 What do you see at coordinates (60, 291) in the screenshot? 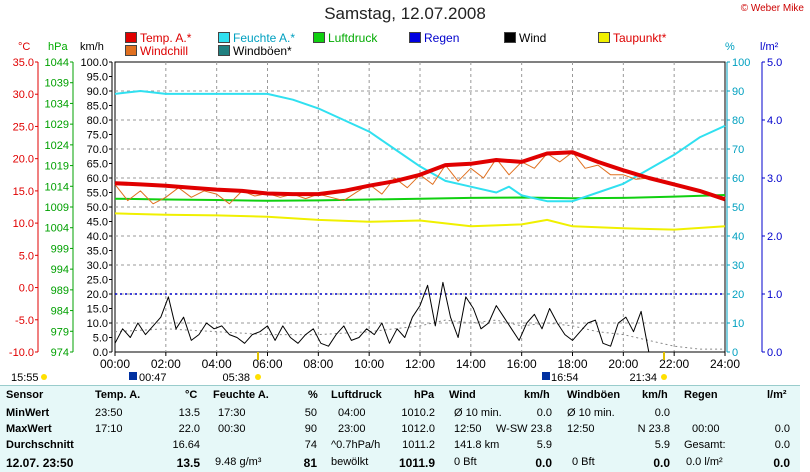
I see `tick-label-press: 989` at bounding box center [60, 291].